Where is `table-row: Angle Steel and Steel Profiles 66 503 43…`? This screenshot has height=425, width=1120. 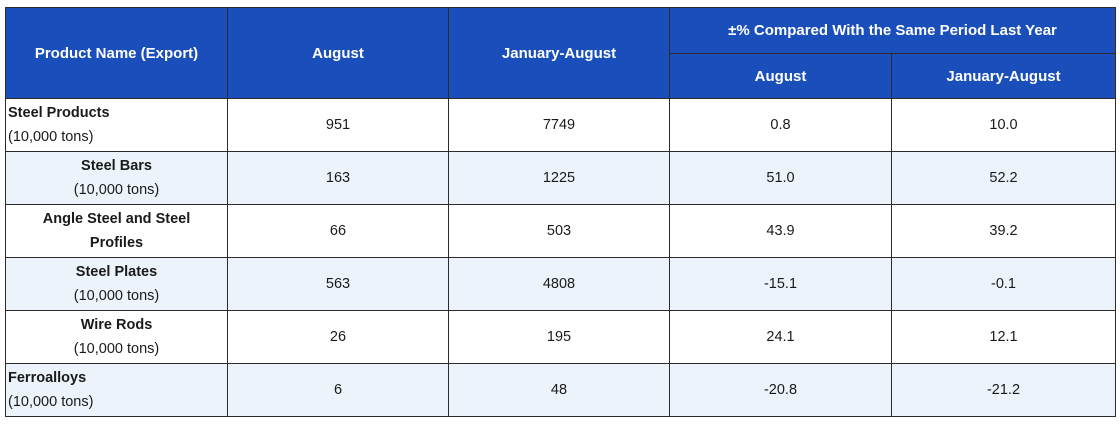
table-row: Angle Steel and Steel Profiles 66 503 43… is located at coordinates (560, 231).